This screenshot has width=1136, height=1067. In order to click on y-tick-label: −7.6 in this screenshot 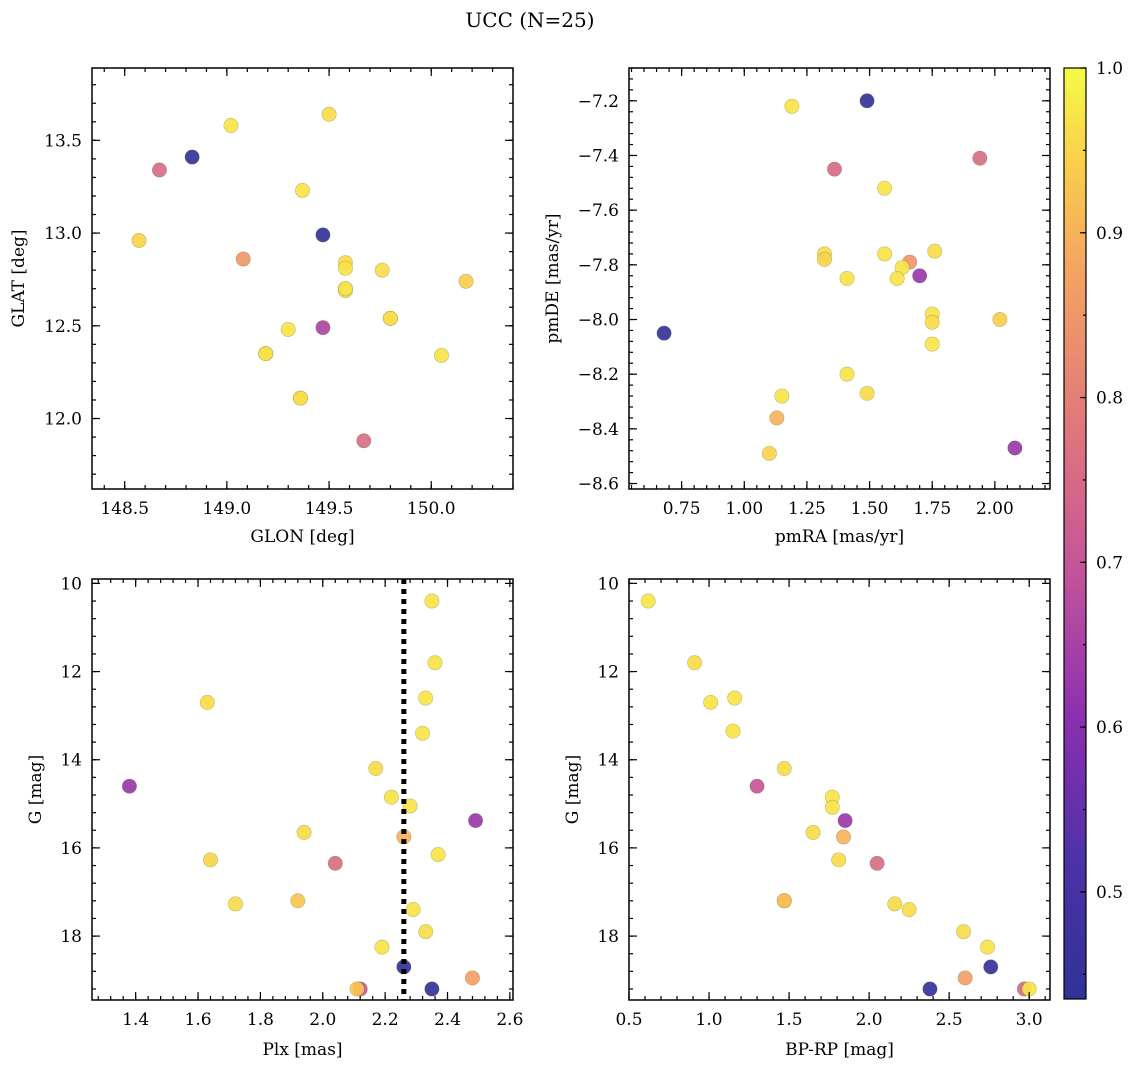, I will do `click(598, 211)`.